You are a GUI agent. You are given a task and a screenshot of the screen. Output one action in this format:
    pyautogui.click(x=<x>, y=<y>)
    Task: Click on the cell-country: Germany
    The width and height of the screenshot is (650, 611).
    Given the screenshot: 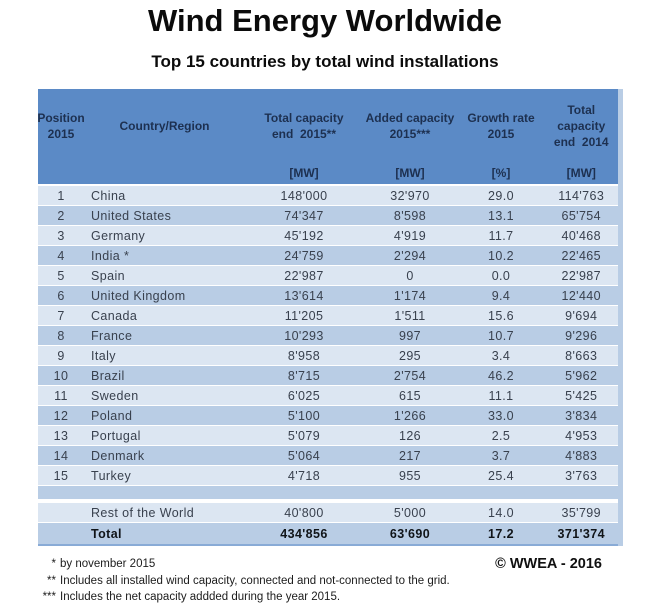 What is the action you would take?
    pyautogui.click(x=164, y=235)
    